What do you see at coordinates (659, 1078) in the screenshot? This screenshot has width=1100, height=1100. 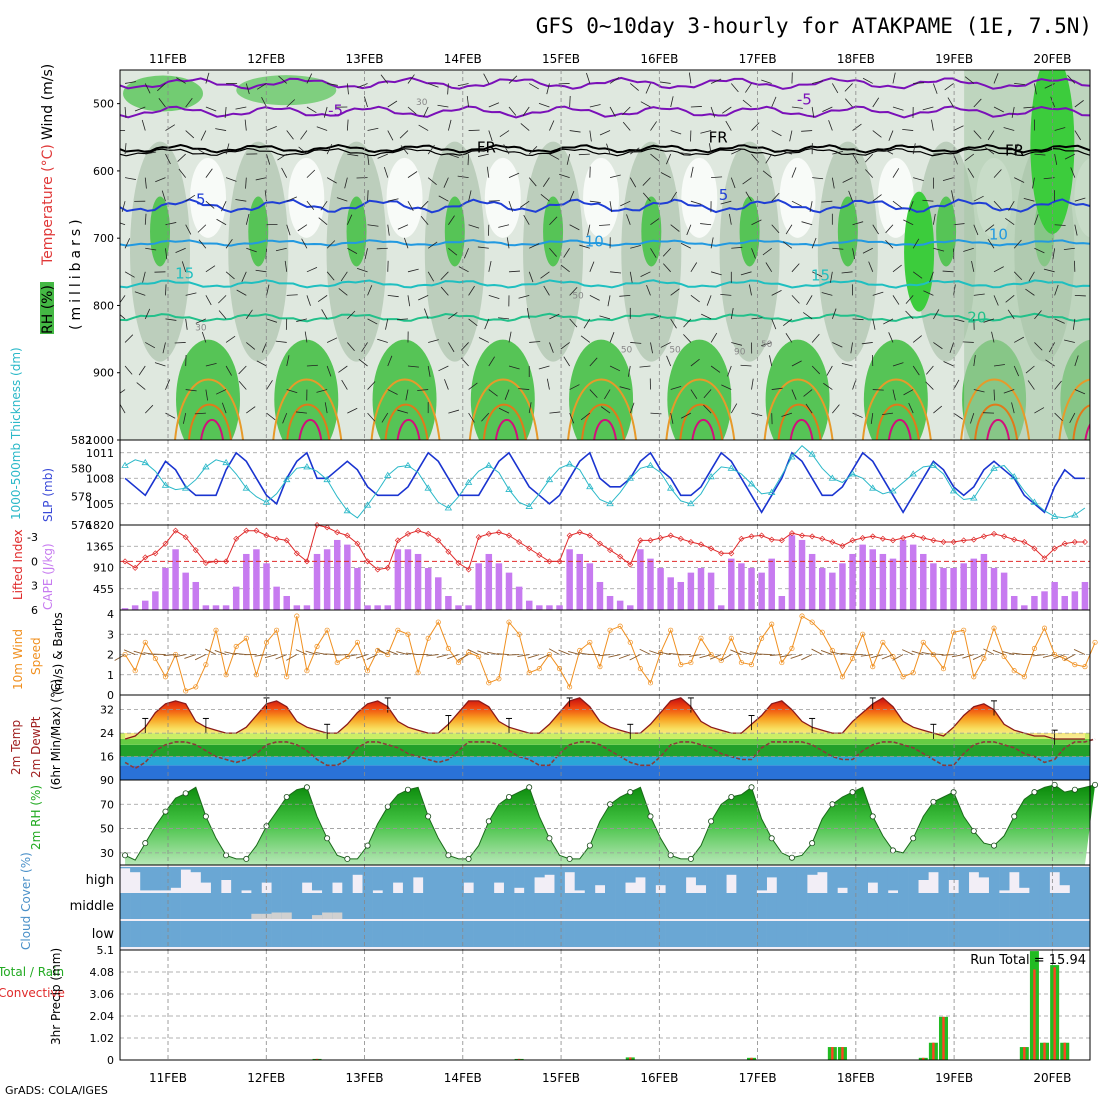 I see `bottom-date-16FEB: 16FEB` at bounding box center [659, 1078].